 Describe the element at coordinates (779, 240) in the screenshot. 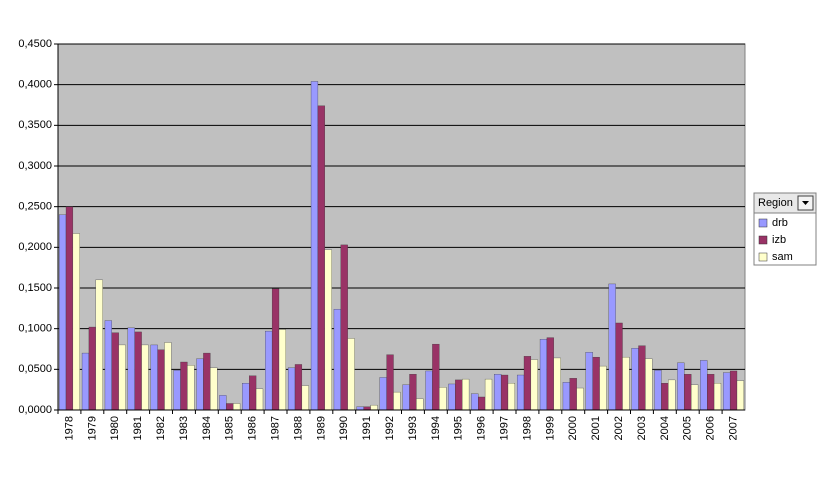

I see `legend-label: izb` at that location.